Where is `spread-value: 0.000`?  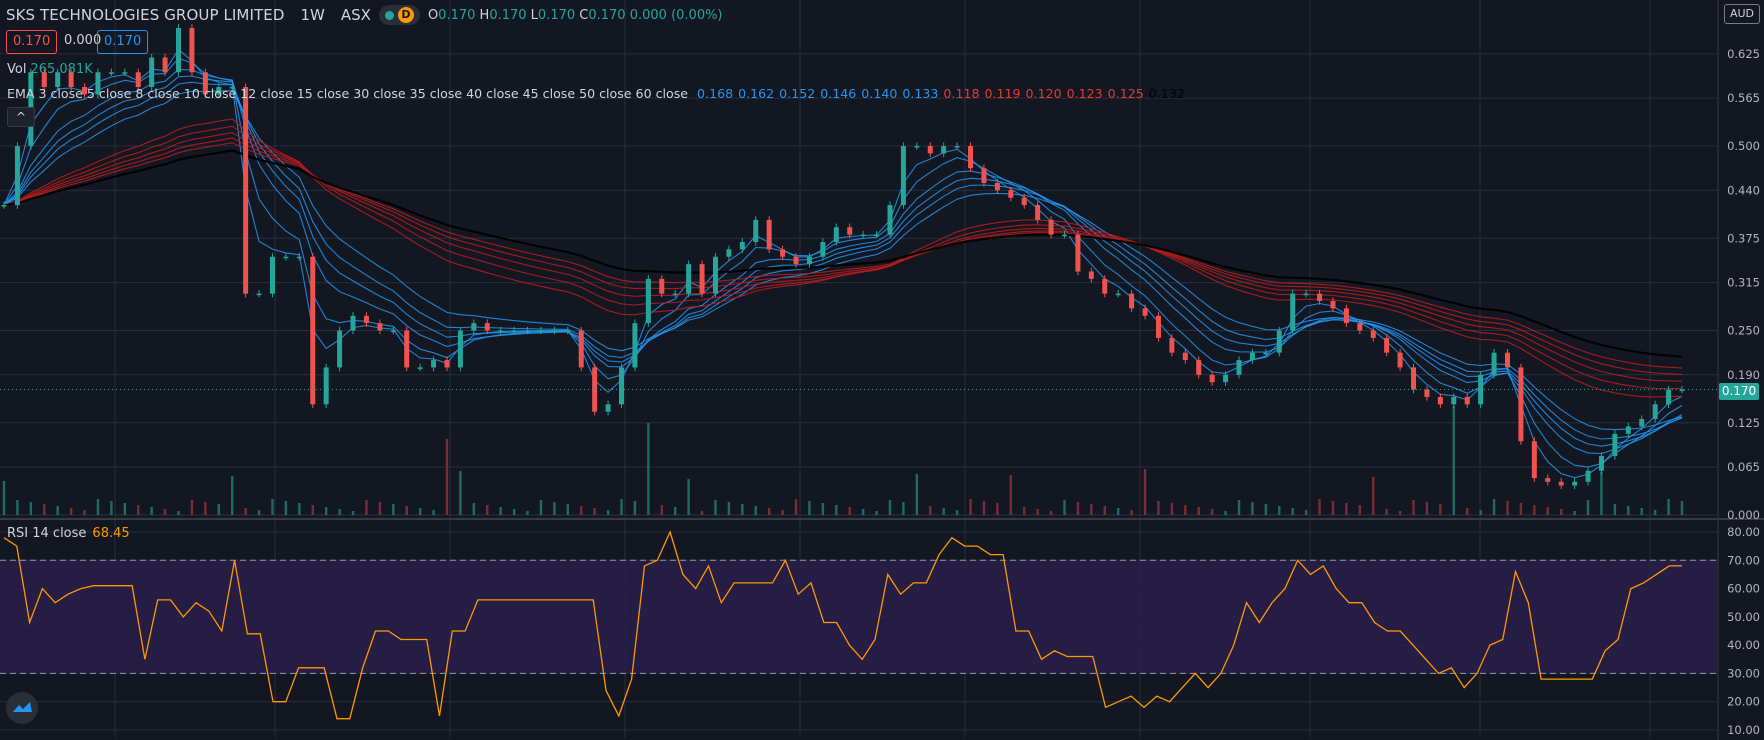 spread-value: 0.000 is located at coordinates (83, 40).